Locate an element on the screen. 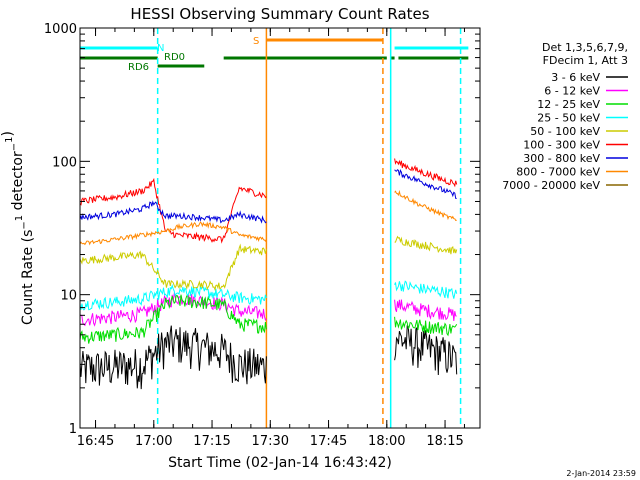  x-tick-label: 17:30 is located at coordinates (270, 441).